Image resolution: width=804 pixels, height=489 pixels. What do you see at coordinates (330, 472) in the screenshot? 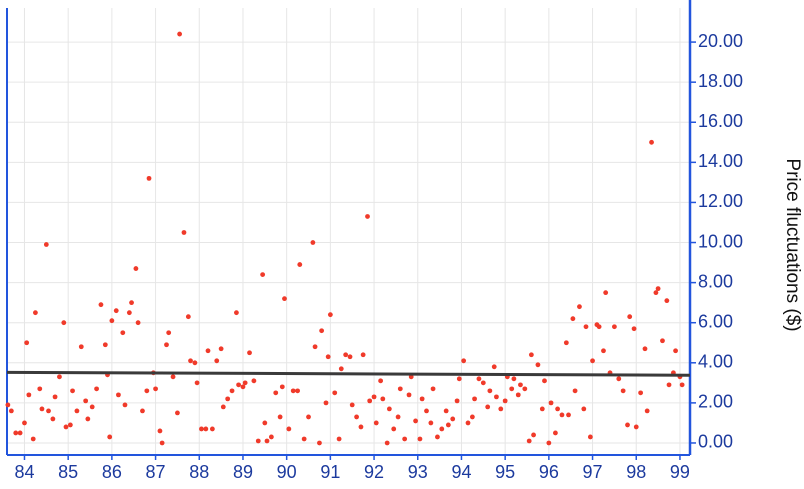
I see `x-tick-label: 91` at bounding box center [330, 472].